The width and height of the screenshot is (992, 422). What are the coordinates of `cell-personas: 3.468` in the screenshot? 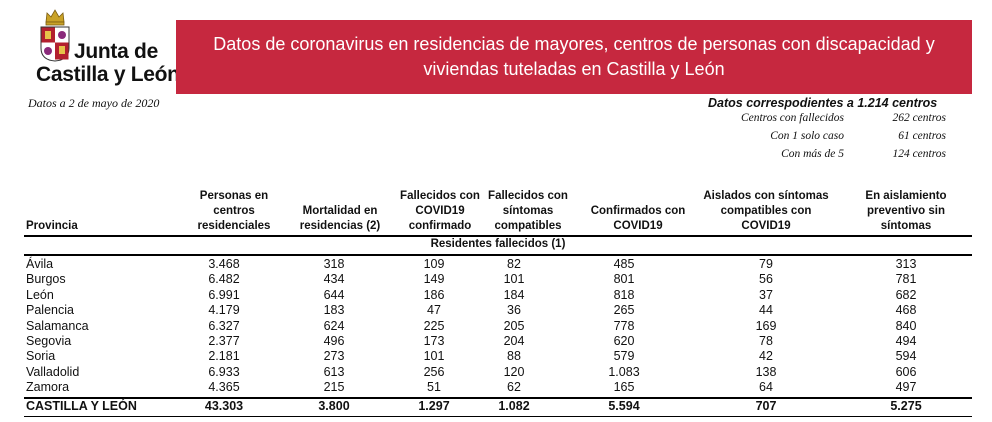 It's located at (224, 264).